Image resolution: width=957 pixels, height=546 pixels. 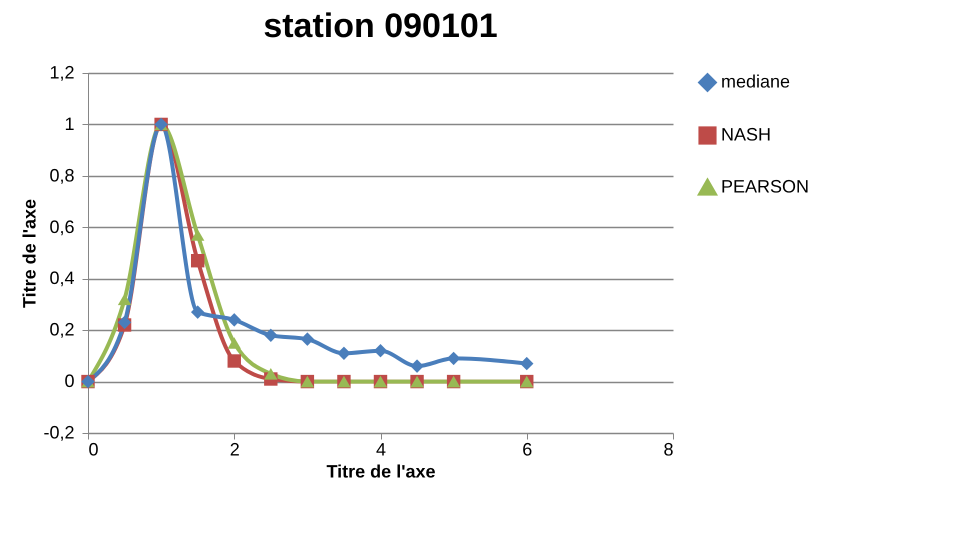 I want to click on x-tick-label: 4, so click(x=381, y=450).